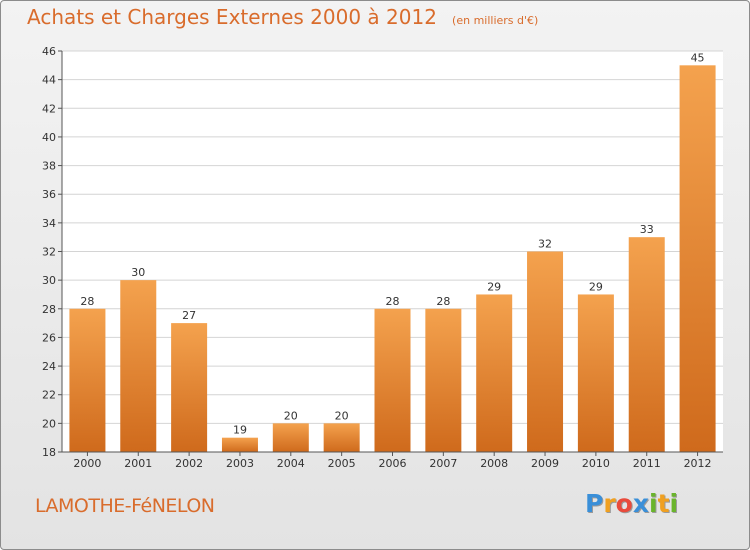 The image size is (750, 550). Describe the element at coordinates (495, 20) in the screenshot. I see `chart-subtitle: (en milliers d'€)` at that location.